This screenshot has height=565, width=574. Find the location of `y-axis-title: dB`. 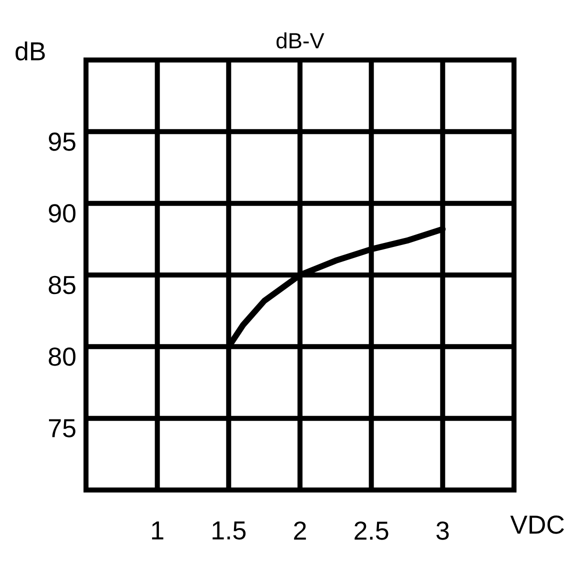

y-axis-title: dB is located at coordinates (30, 50).